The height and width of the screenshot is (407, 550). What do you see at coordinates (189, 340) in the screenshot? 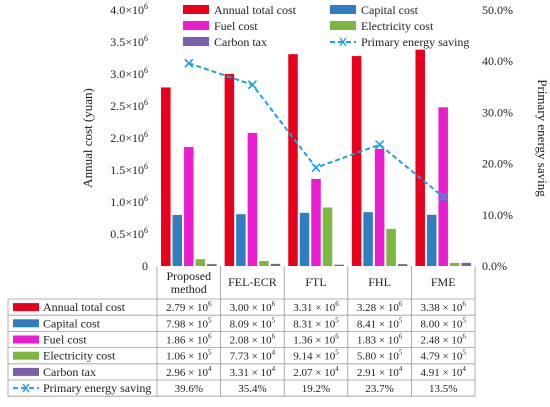
I see `table-cell: 1.86 × 10⁶` at bounding box center [189, 340].